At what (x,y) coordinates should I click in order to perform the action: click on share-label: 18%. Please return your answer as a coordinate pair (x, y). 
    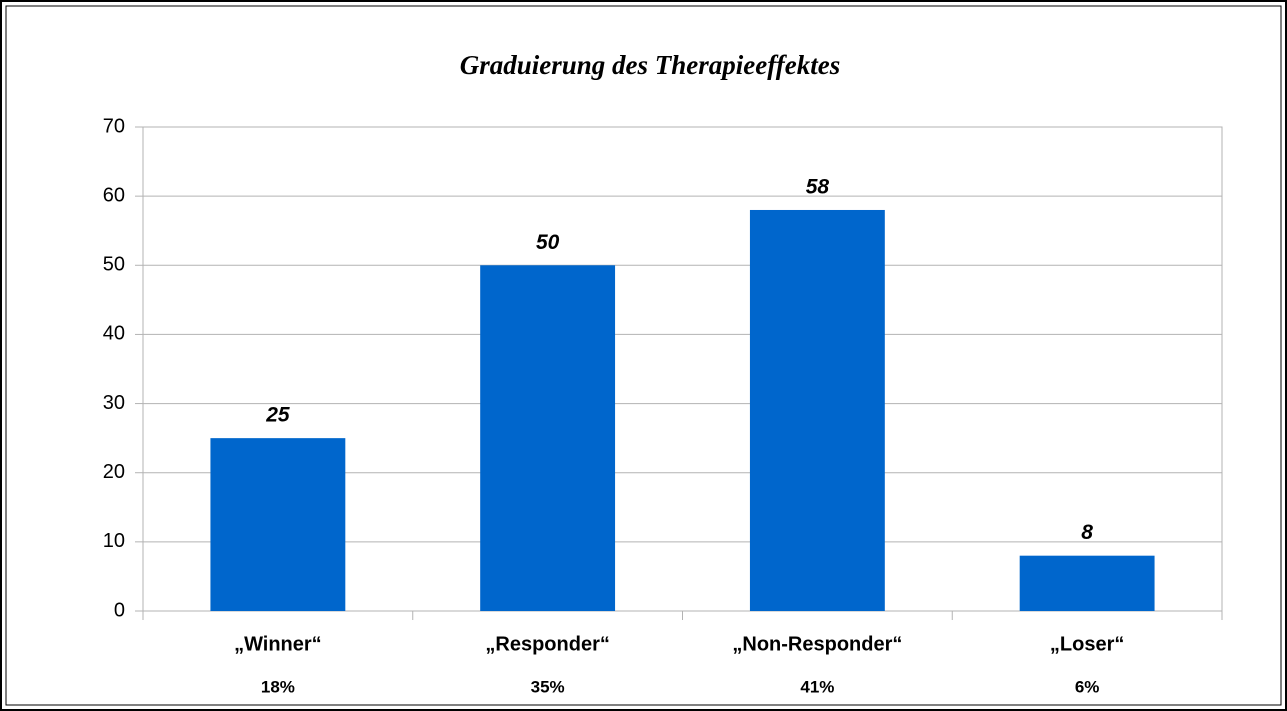
    Looking at the image, I should click on (278, 686).